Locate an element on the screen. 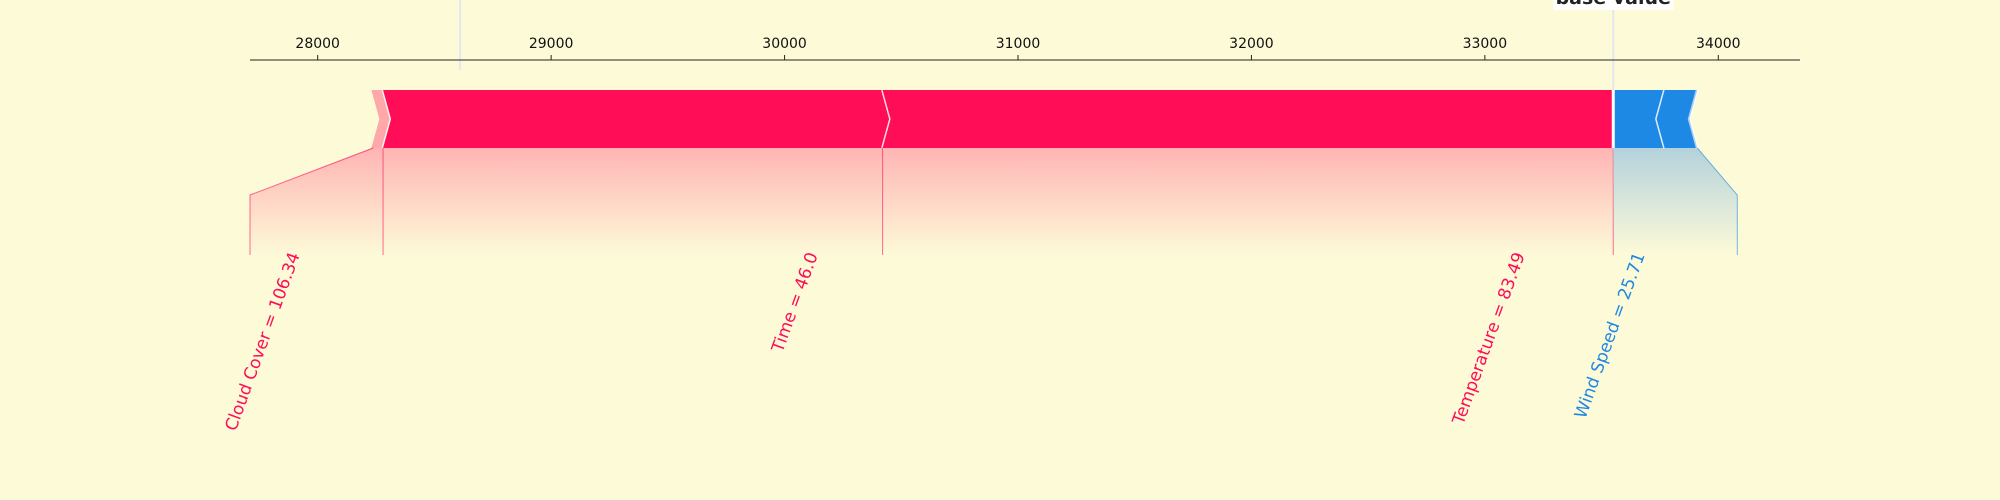 The height and width of the screenshot is (500, 2000). x-tick-label: 29000 is located at coordinates (551, 44).